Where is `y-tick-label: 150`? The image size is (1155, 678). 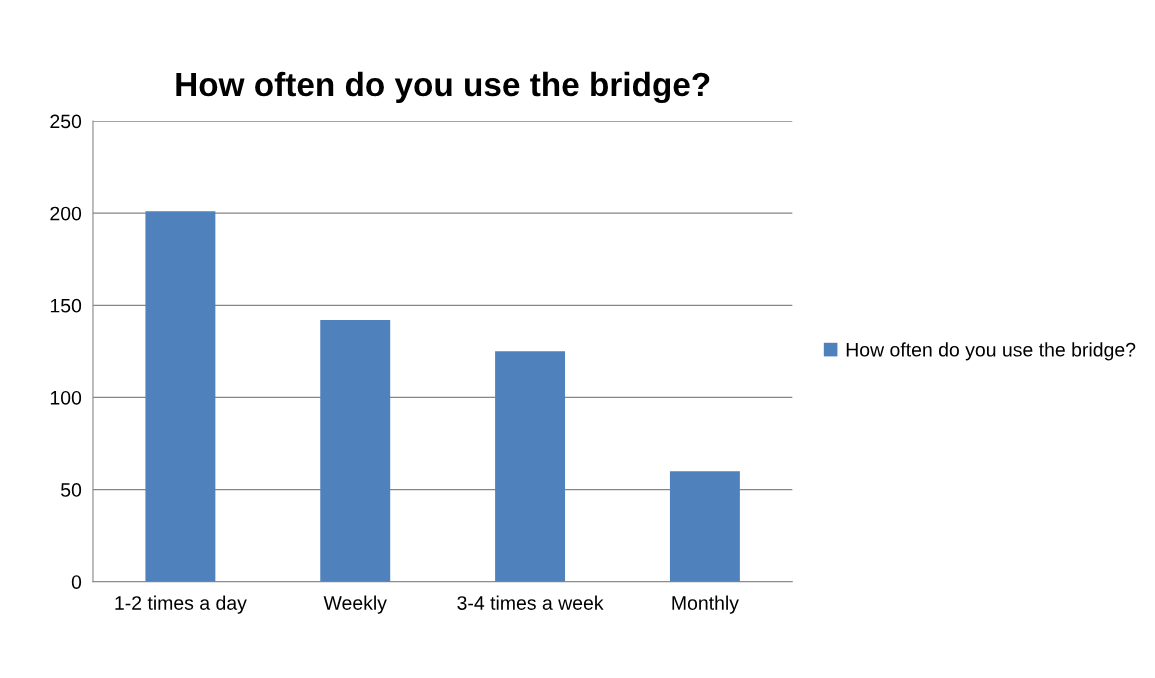
y-tick-label: 150 is located at coordinates (66, 305).